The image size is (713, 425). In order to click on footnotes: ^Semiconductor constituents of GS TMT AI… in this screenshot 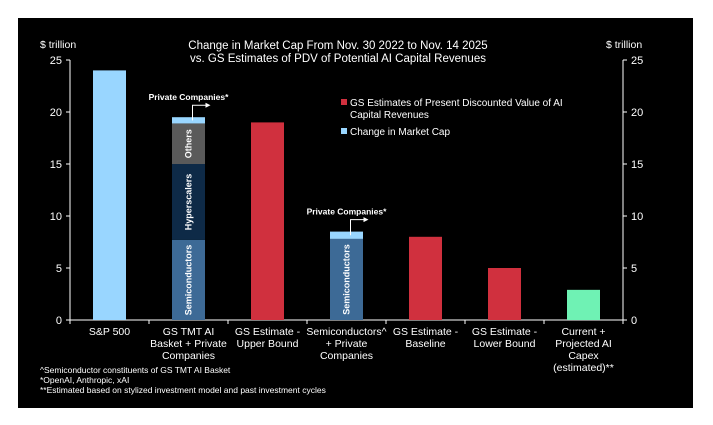, I will do `click(183, 380)`.